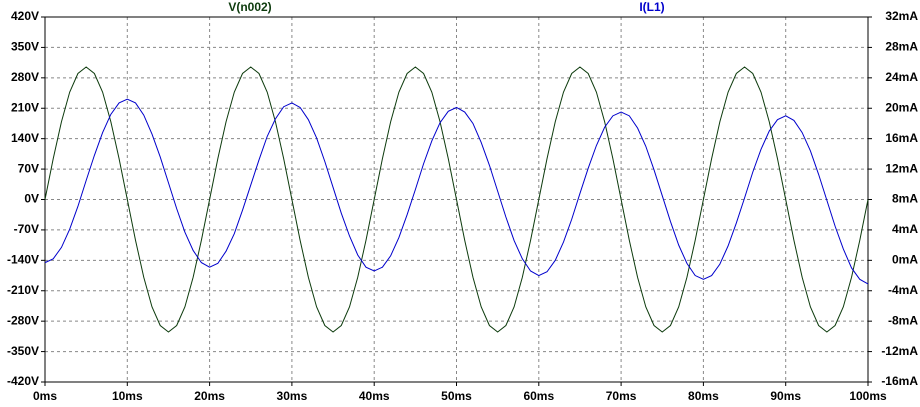 Image resolution: width=920 pixels, height=407 pixels. Describe the element at coordinates (23, 320) in the screenshot. I see `y-tick-label: -280V` at that location.